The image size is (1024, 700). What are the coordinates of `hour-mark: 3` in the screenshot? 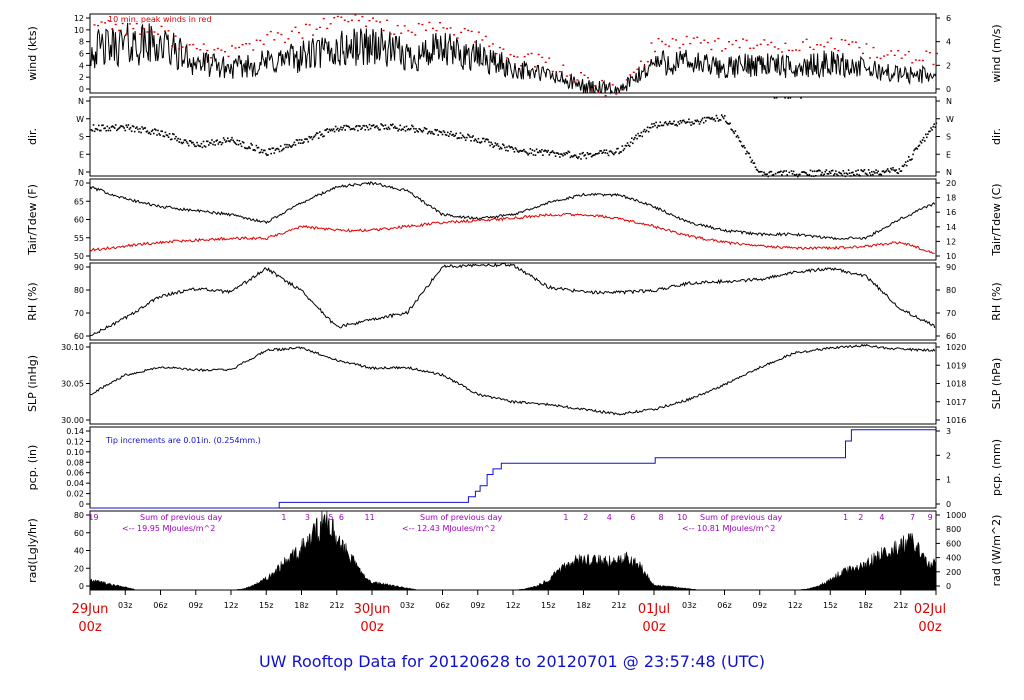 It's located at (307, 517).